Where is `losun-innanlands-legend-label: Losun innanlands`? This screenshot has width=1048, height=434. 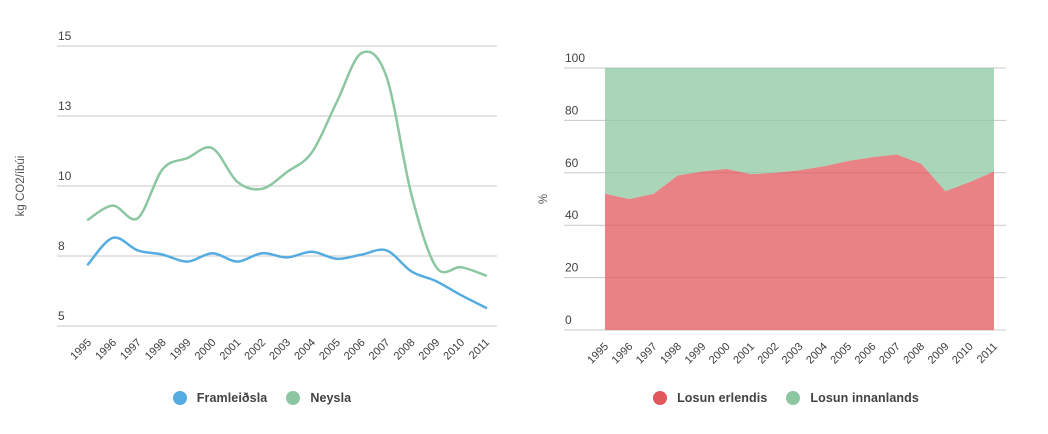 losun-innanlands-legend-label: Losun innanlands is located at coordinates (864, 398).